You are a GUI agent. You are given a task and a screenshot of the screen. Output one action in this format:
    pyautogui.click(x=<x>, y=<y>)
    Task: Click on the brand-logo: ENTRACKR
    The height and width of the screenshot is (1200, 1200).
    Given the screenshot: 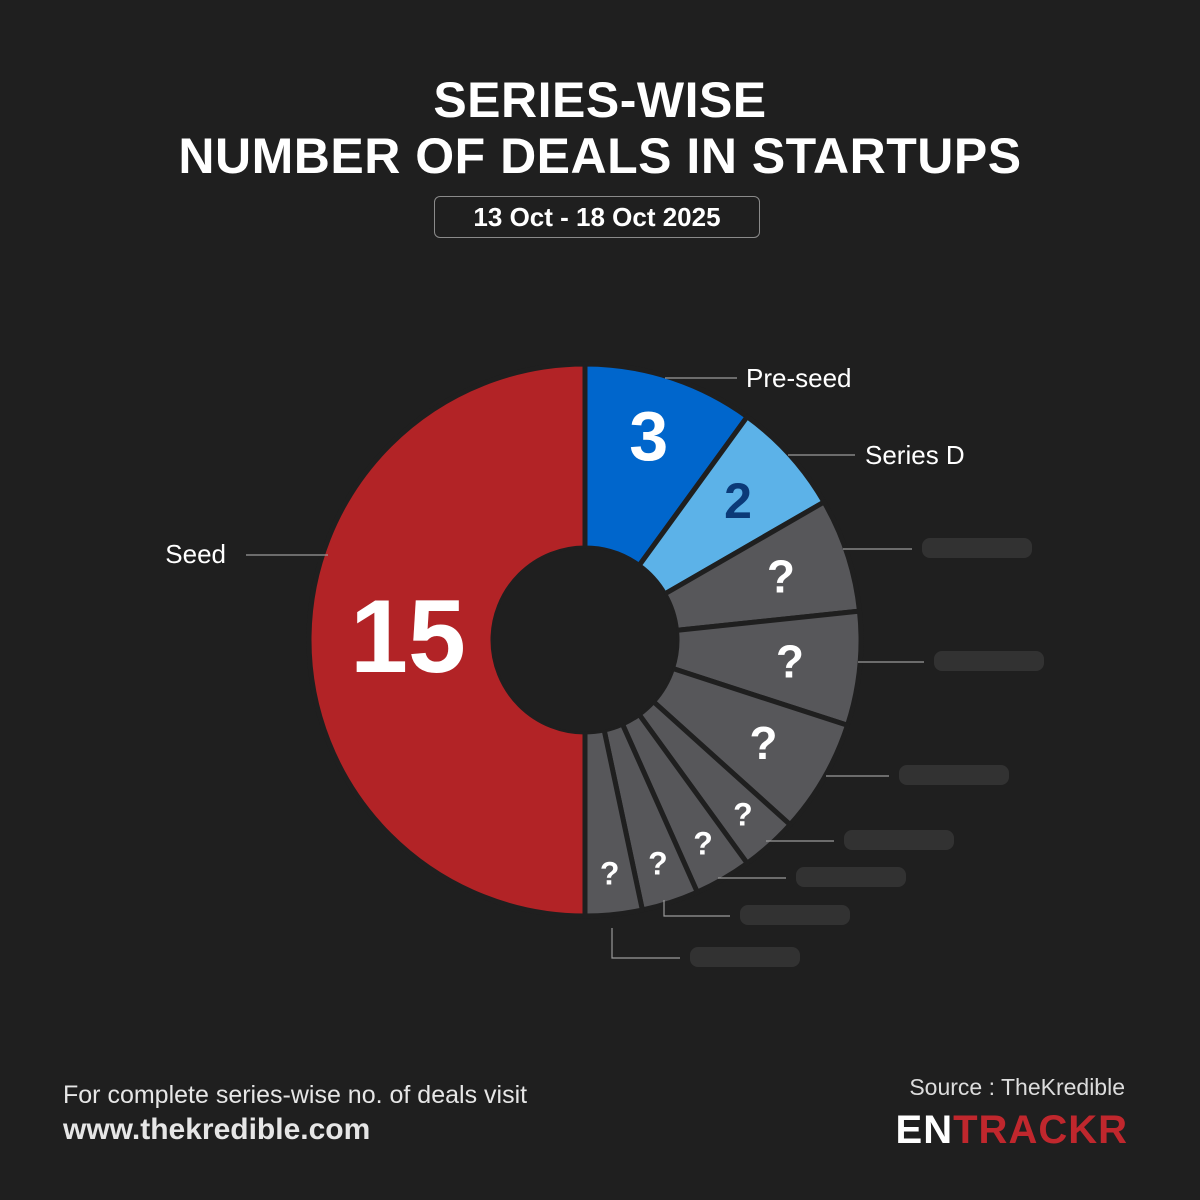 What is the action you would take?
    pyautogui.click(x=1012, y=1130)
    